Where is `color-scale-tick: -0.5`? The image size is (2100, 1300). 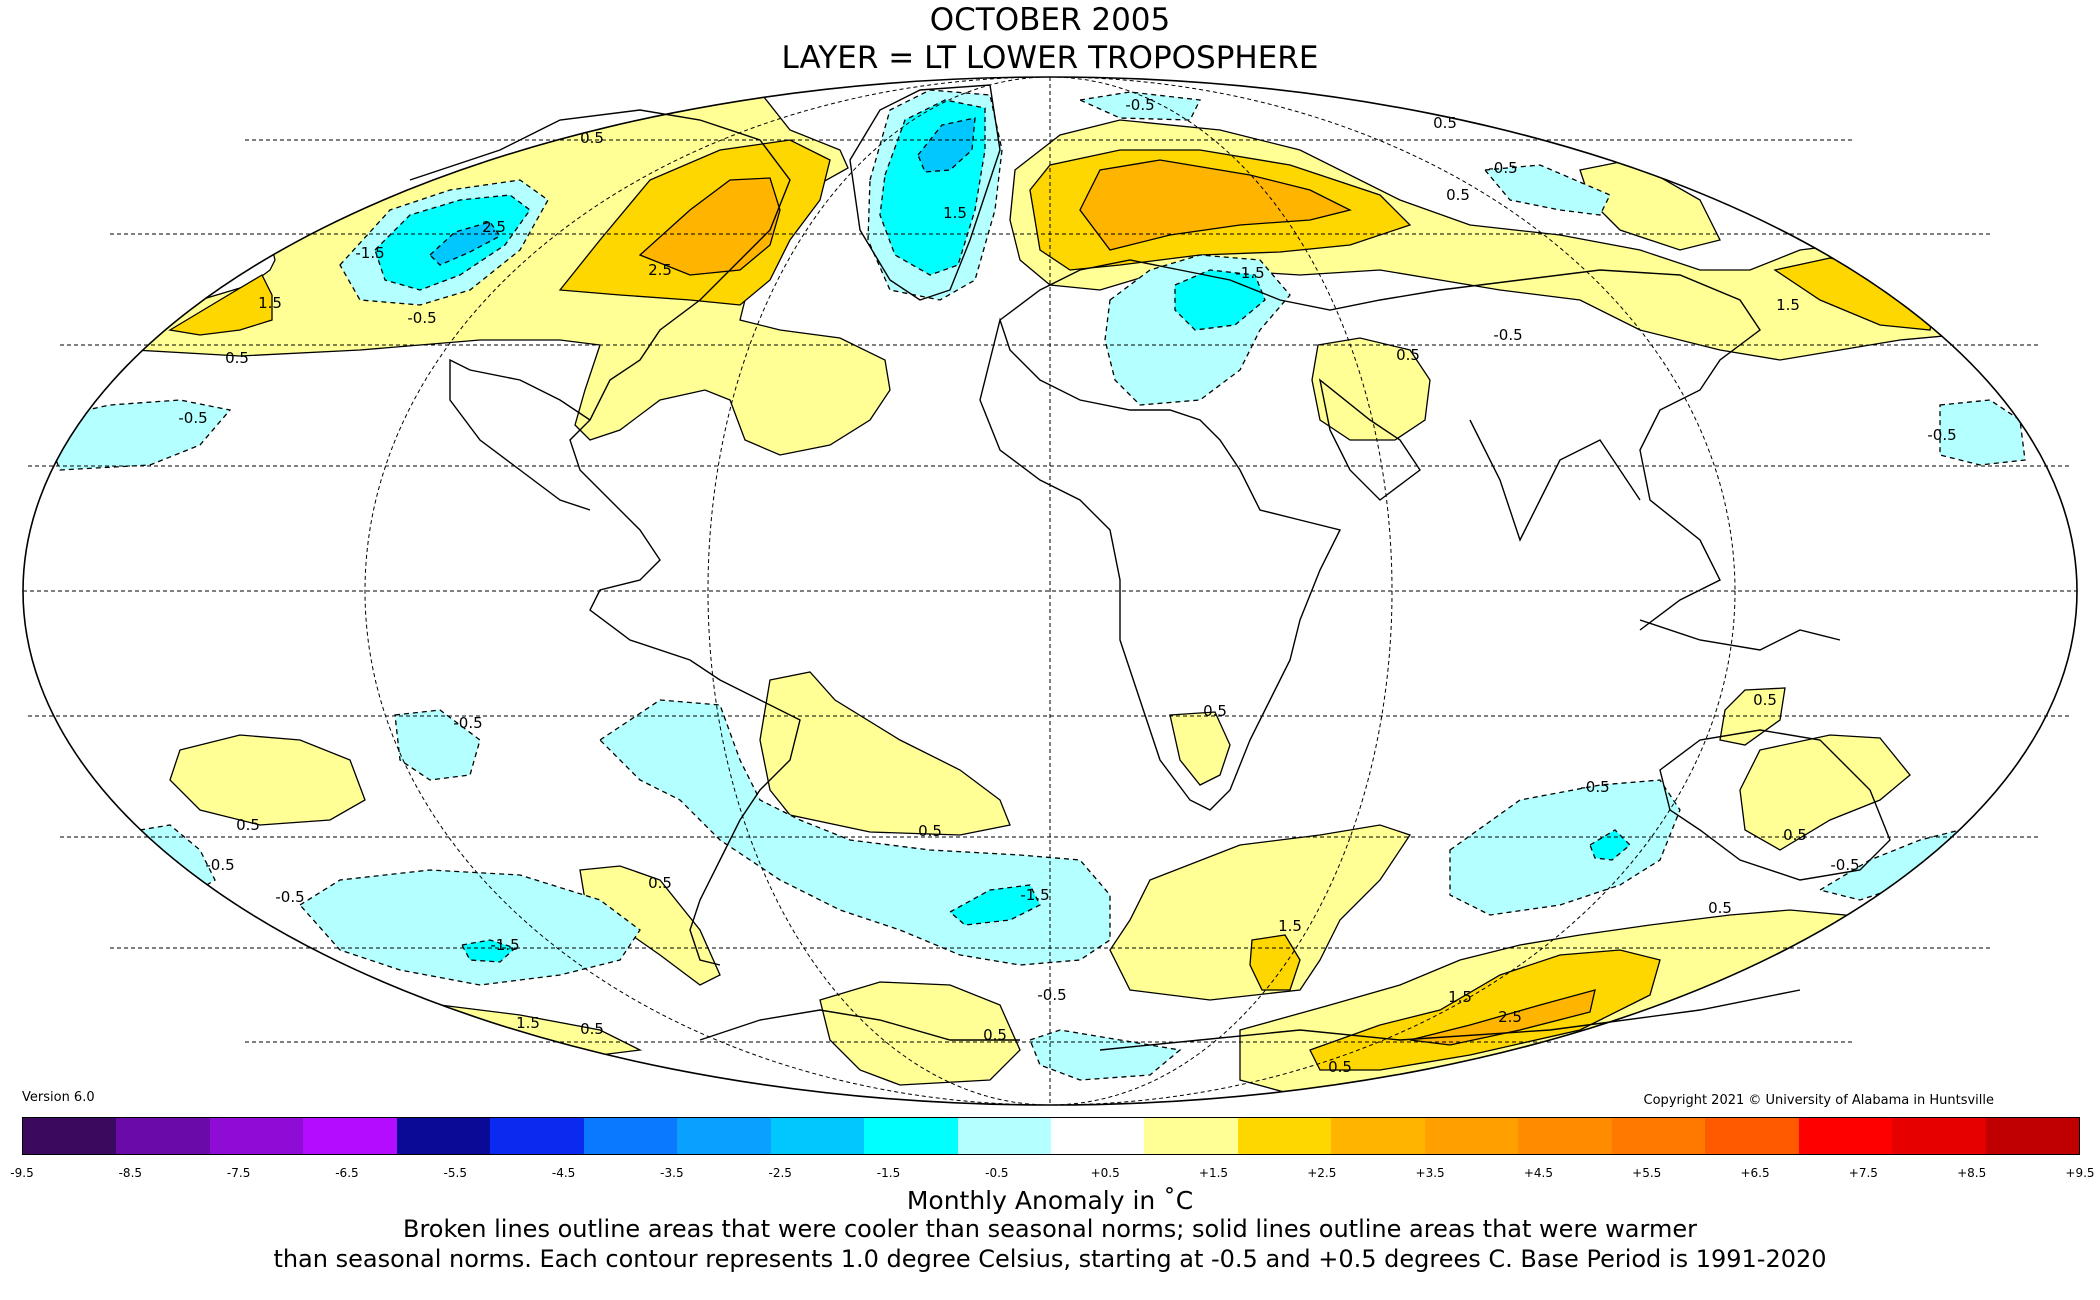
color-scale-tick: -0.5 is located at coordinates (997, 1173).